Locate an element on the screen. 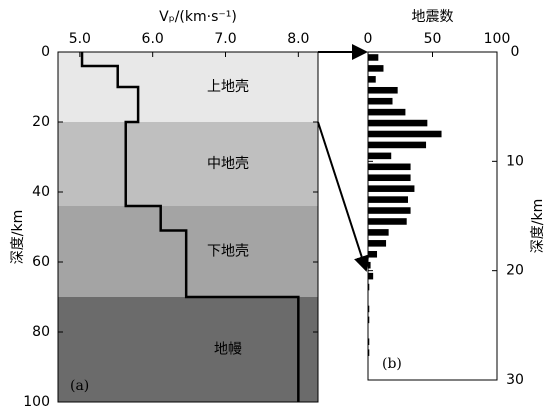 This screenshot has height=419, width=552. x-axis-label: 地震数 is located at coordinates (433, 17).